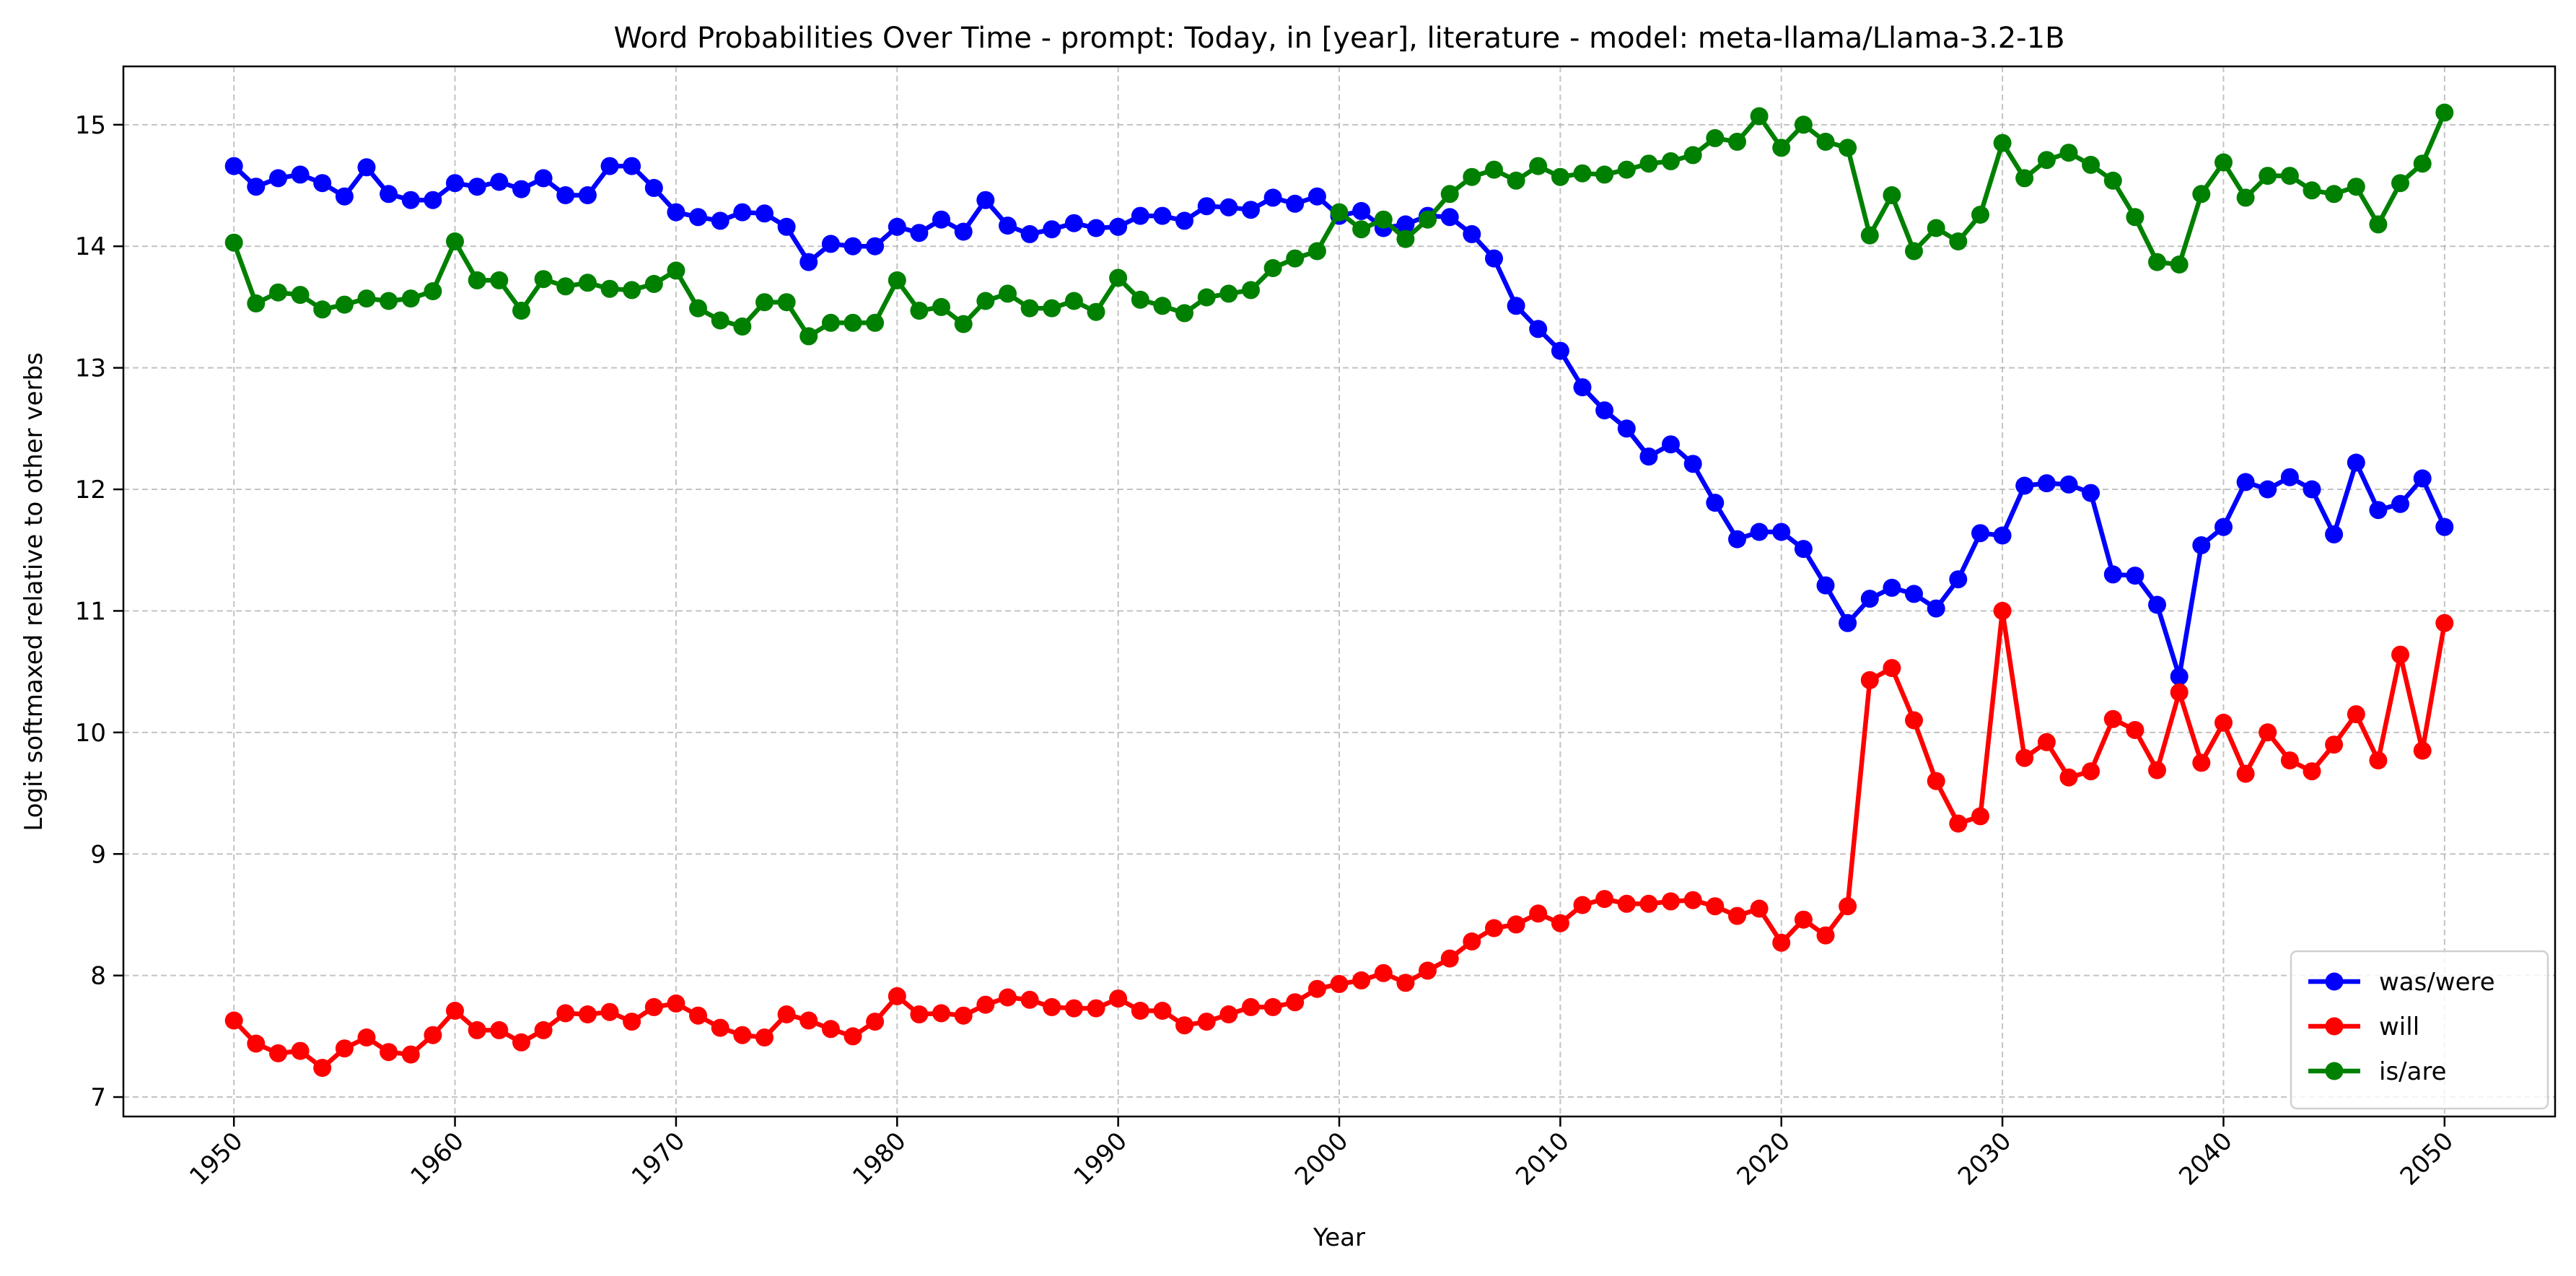 The image size is (2576, 1276). I want to click on x-tick-label: 2030, so click(1985, 1159).